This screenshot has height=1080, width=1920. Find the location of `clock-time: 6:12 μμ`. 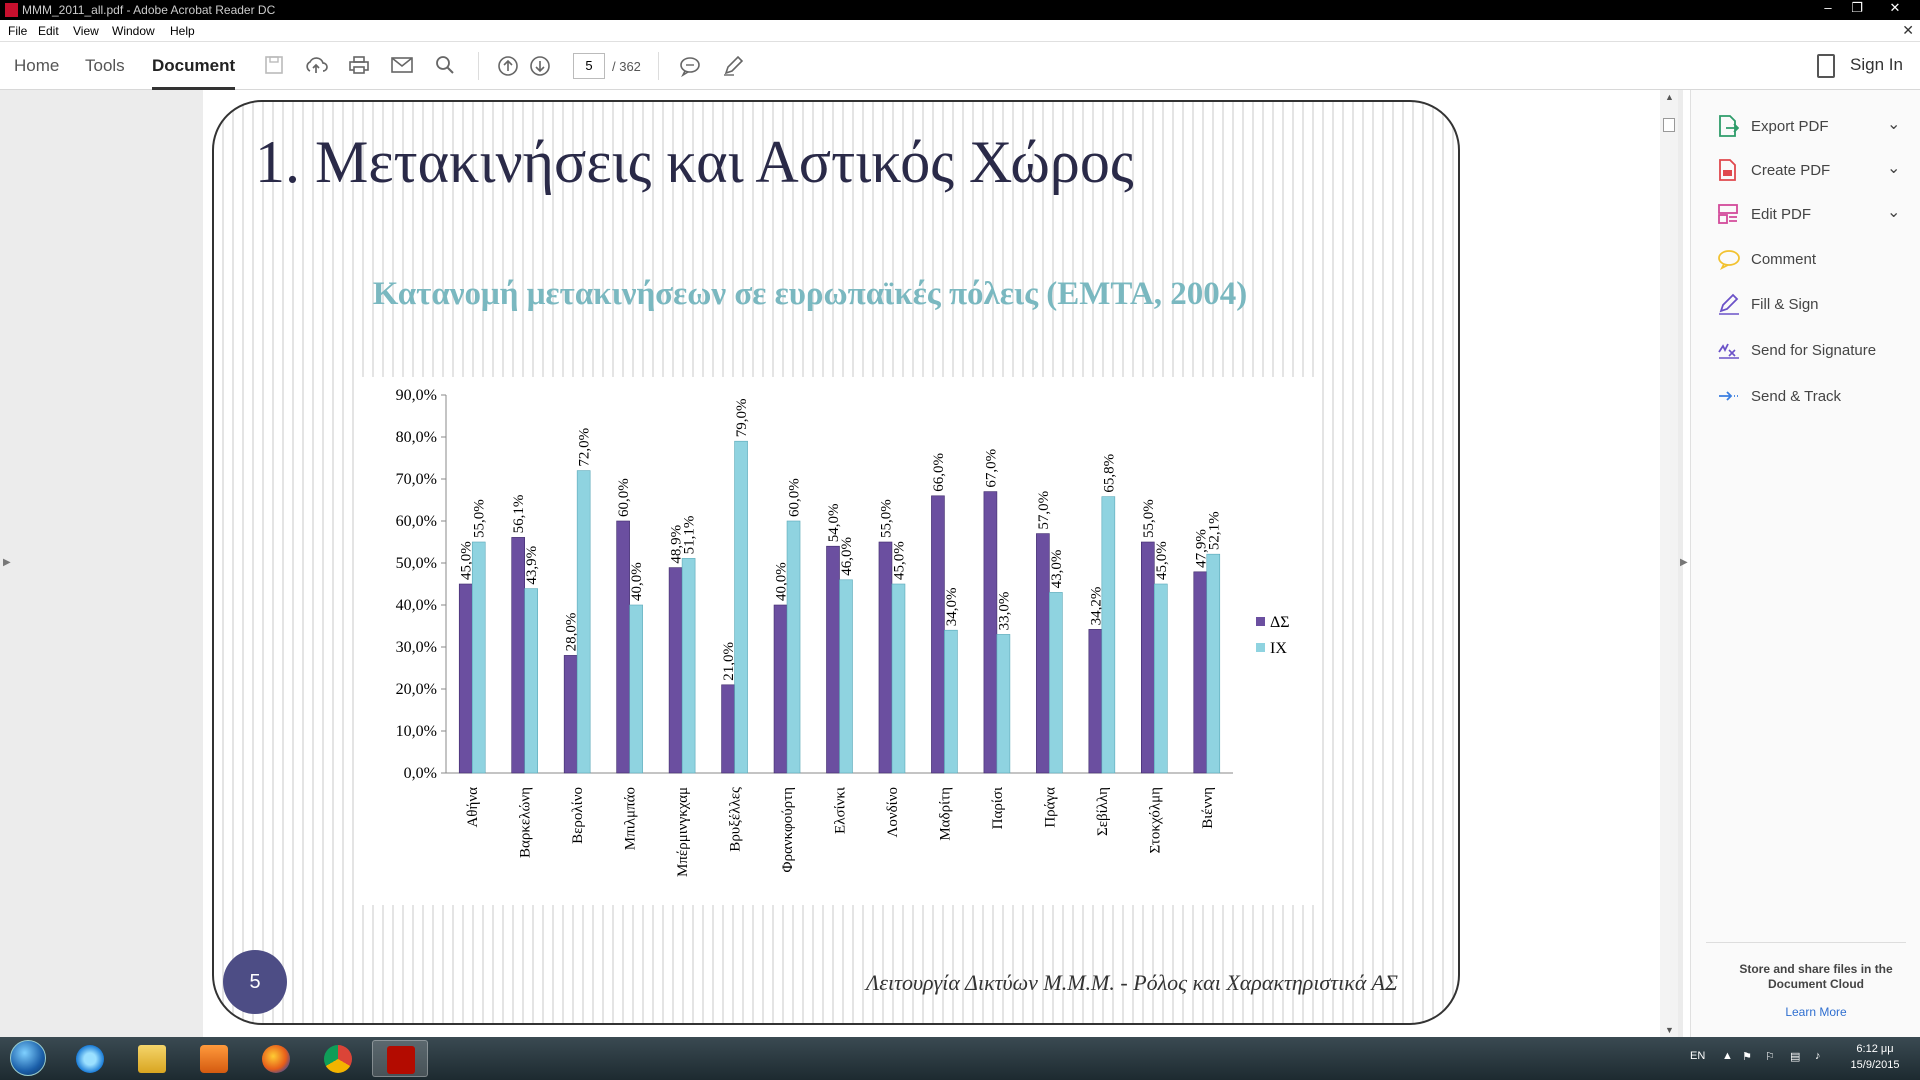

clock-time: 6:12 μμ is located at coordinates (1875, 1049).